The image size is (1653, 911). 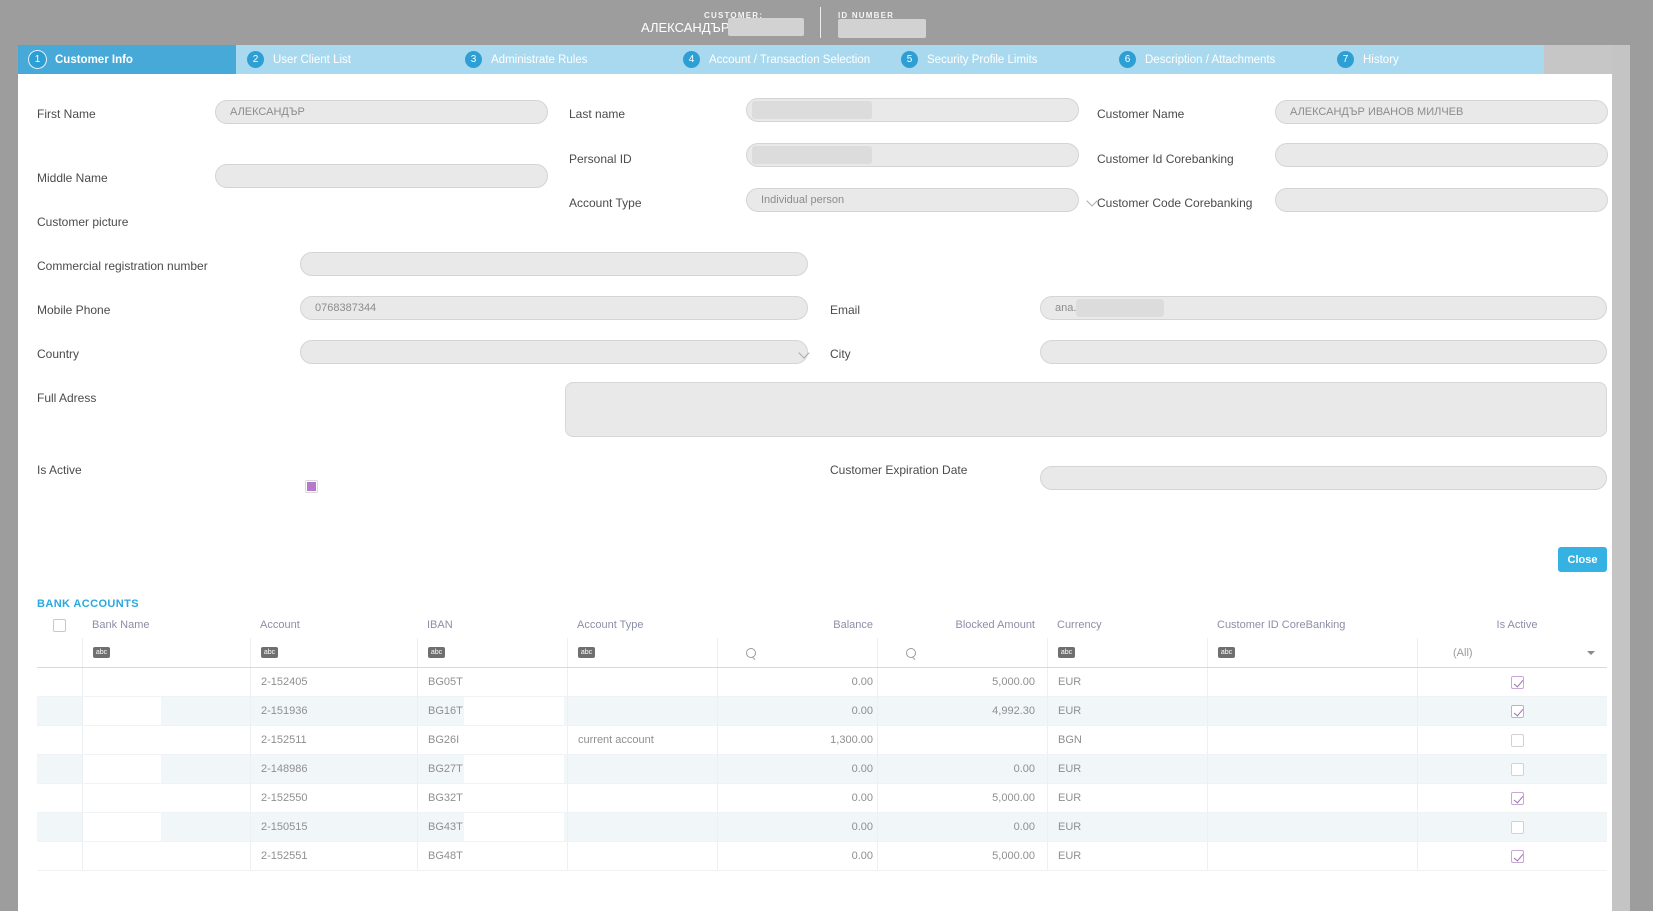 I want to click on table-row: 2-152551 BG48T 0.00 5,000.00 EUR, so click(x=822, y=856).